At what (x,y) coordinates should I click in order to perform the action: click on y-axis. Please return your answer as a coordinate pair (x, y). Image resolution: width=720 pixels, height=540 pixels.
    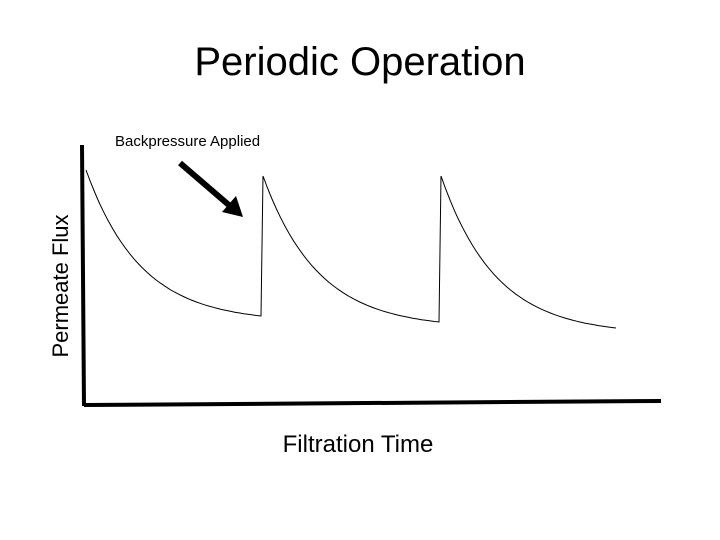
    Looking at the image, I should click on (83, 275).